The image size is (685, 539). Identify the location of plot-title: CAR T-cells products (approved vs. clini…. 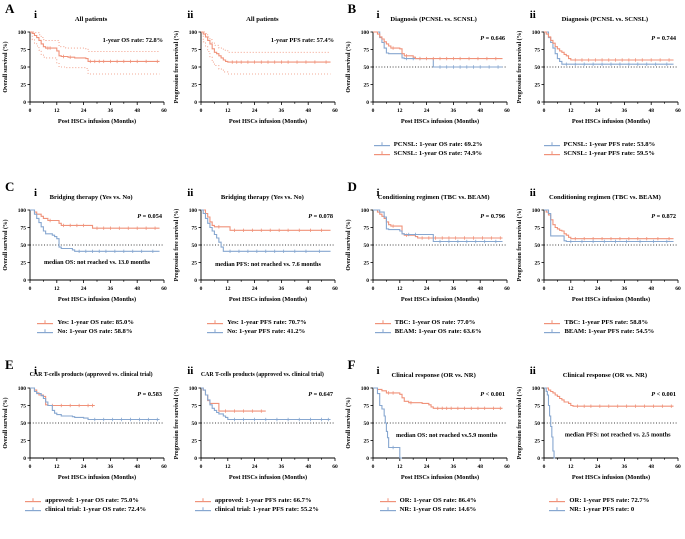
(262, 375).